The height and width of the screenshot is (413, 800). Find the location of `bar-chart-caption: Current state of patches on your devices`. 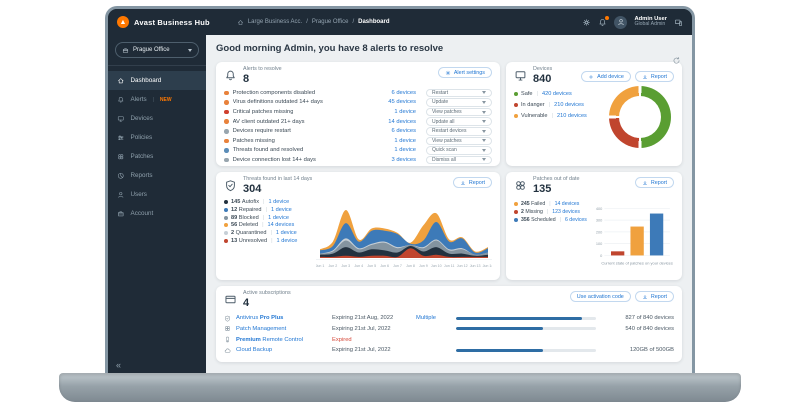

bar-chart-caption: Current state of patches on your devices is located at coordinates (637, 263).